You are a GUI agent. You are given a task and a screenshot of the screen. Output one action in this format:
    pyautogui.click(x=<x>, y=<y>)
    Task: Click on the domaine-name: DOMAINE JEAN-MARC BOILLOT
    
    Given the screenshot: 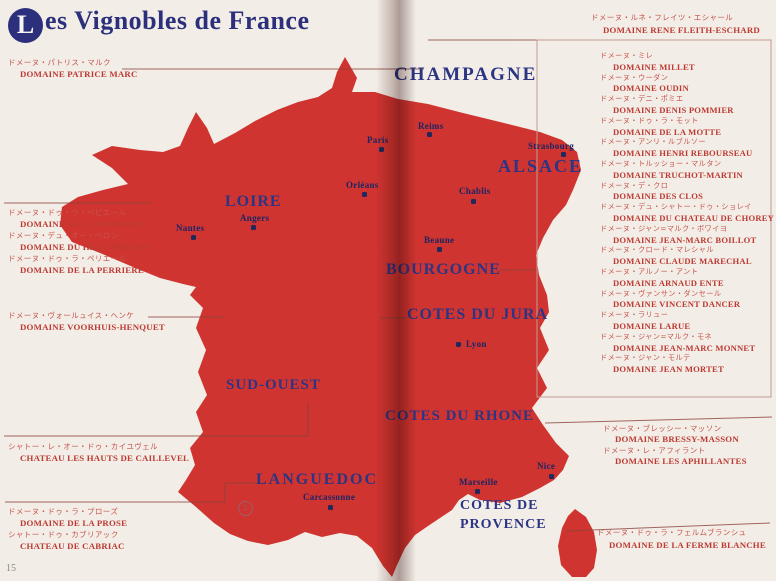 What is the action you would take?
    pyautogui.click(x=685, y=239)
    